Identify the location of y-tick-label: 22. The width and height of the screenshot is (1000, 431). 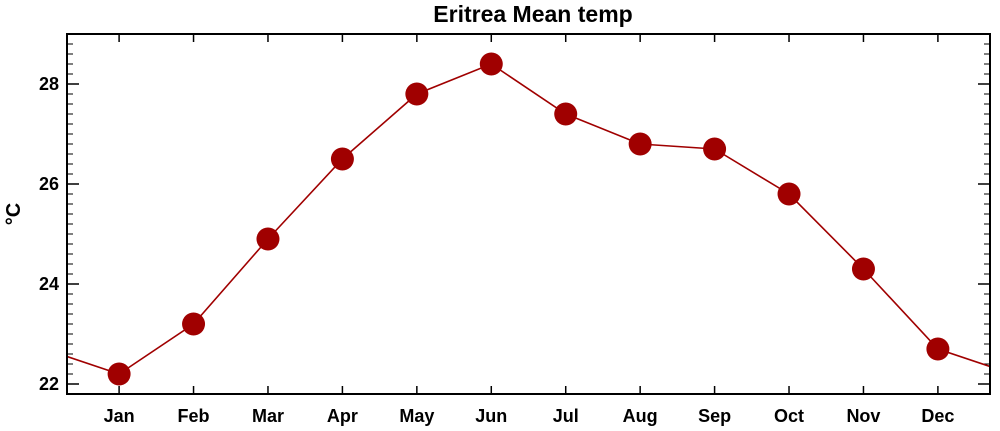
(49, 384).